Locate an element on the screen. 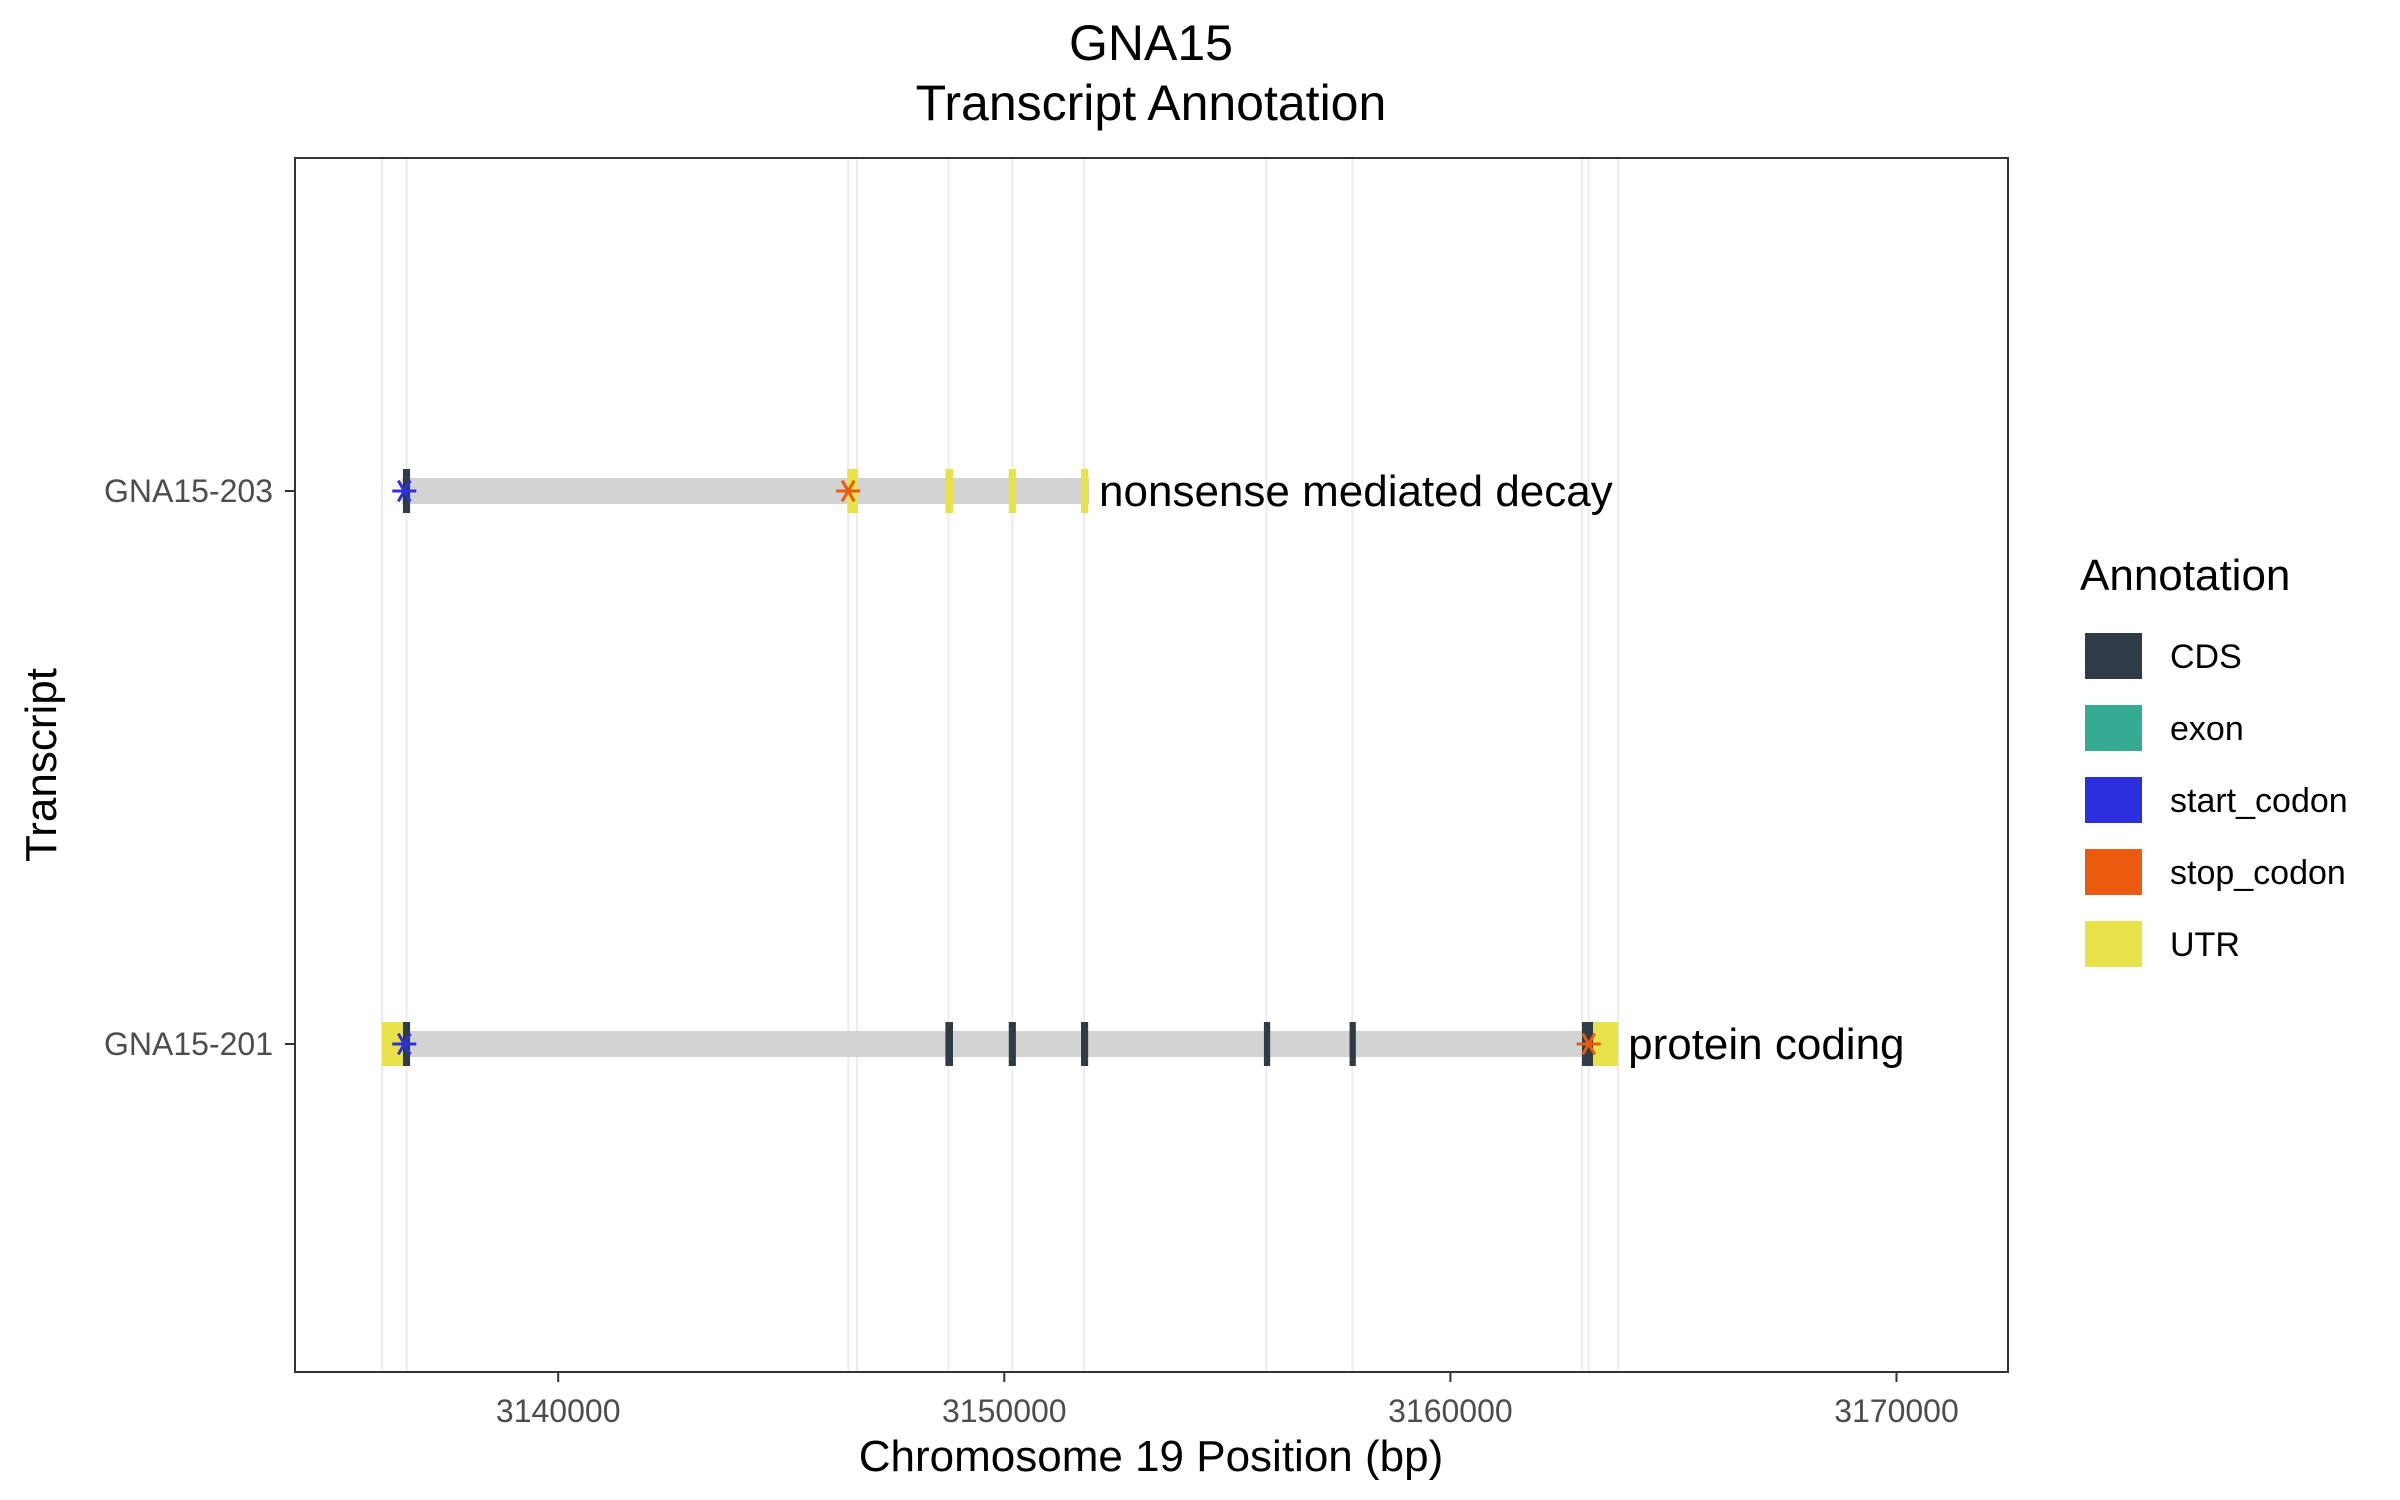 The height and width of the screenshot is (1500, 2400). chart-title-line1: GNA15 is located at coordinates (1151, 43).